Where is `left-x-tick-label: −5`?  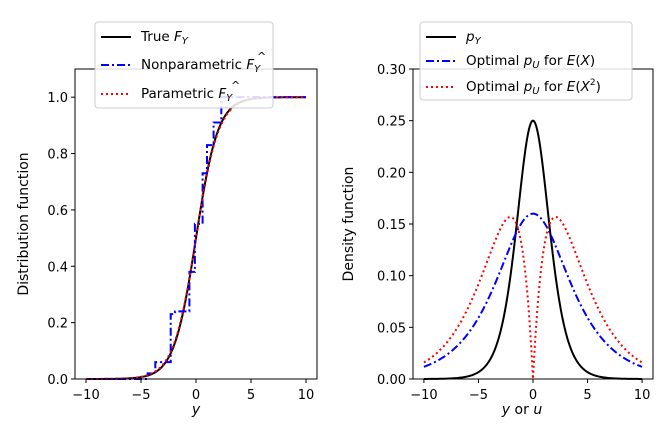
left-x-tick-label: −5 is located at coordinates (140, 395).